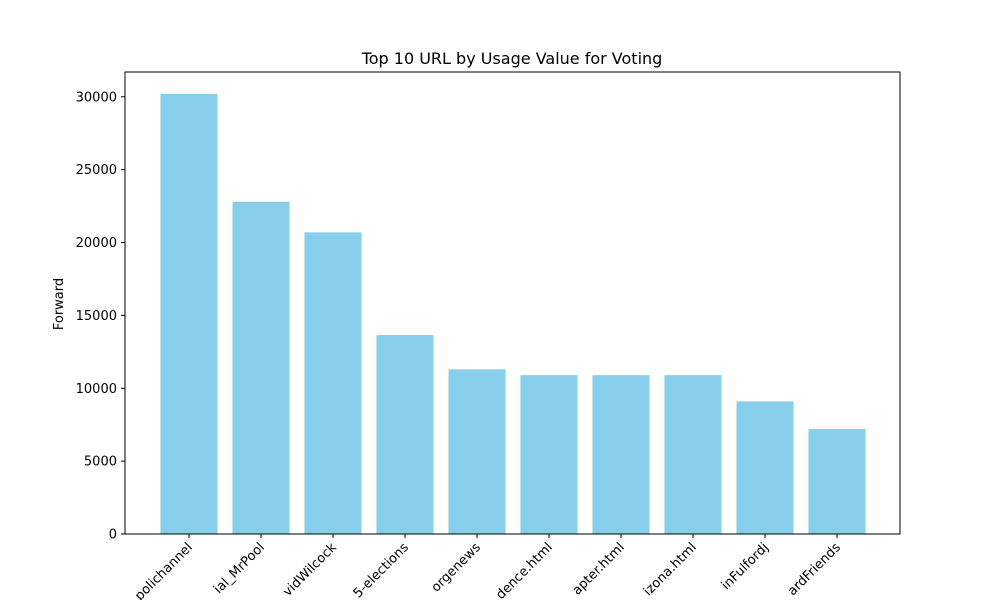 This screenshot has height=605, width=1000. Describe the element at coordinates (96, 389) in the screenshot. I see `y-tick-label: 10000` at that location.